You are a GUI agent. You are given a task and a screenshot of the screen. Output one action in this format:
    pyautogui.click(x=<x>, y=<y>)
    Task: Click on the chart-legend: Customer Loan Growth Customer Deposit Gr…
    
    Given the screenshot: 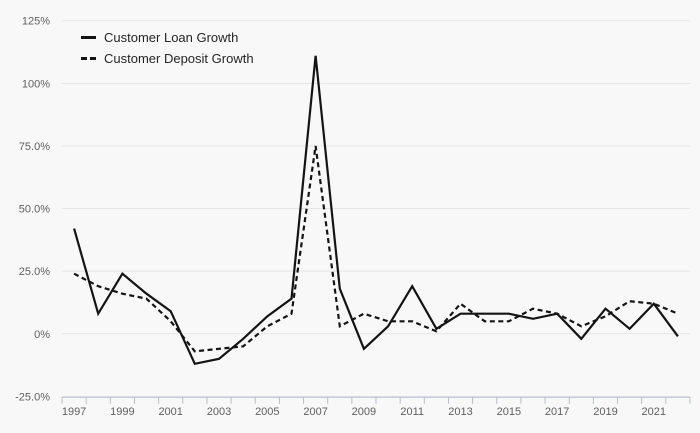 What is the action you would take?
    pyautogui.click(x=167, y=48)
    